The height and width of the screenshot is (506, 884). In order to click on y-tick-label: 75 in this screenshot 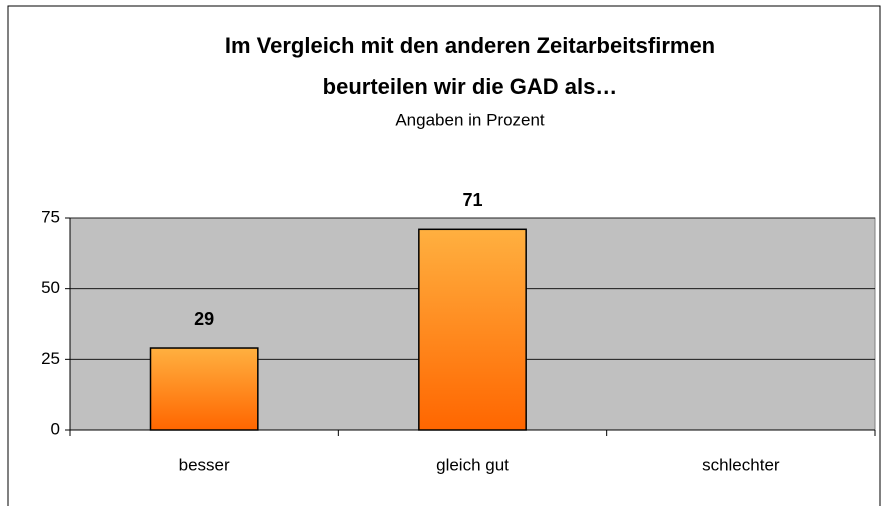, I will do `click(50, 216)`.